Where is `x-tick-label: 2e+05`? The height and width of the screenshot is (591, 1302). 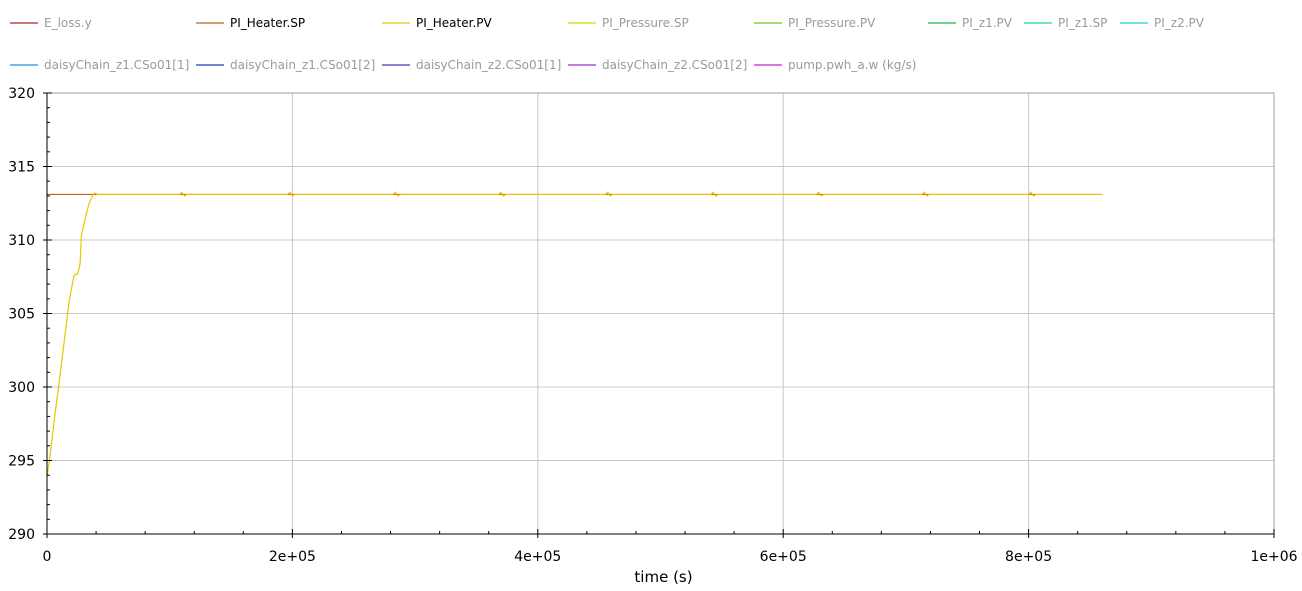
x-tick-label: 2e+05 is located at coordinates (292, 557).